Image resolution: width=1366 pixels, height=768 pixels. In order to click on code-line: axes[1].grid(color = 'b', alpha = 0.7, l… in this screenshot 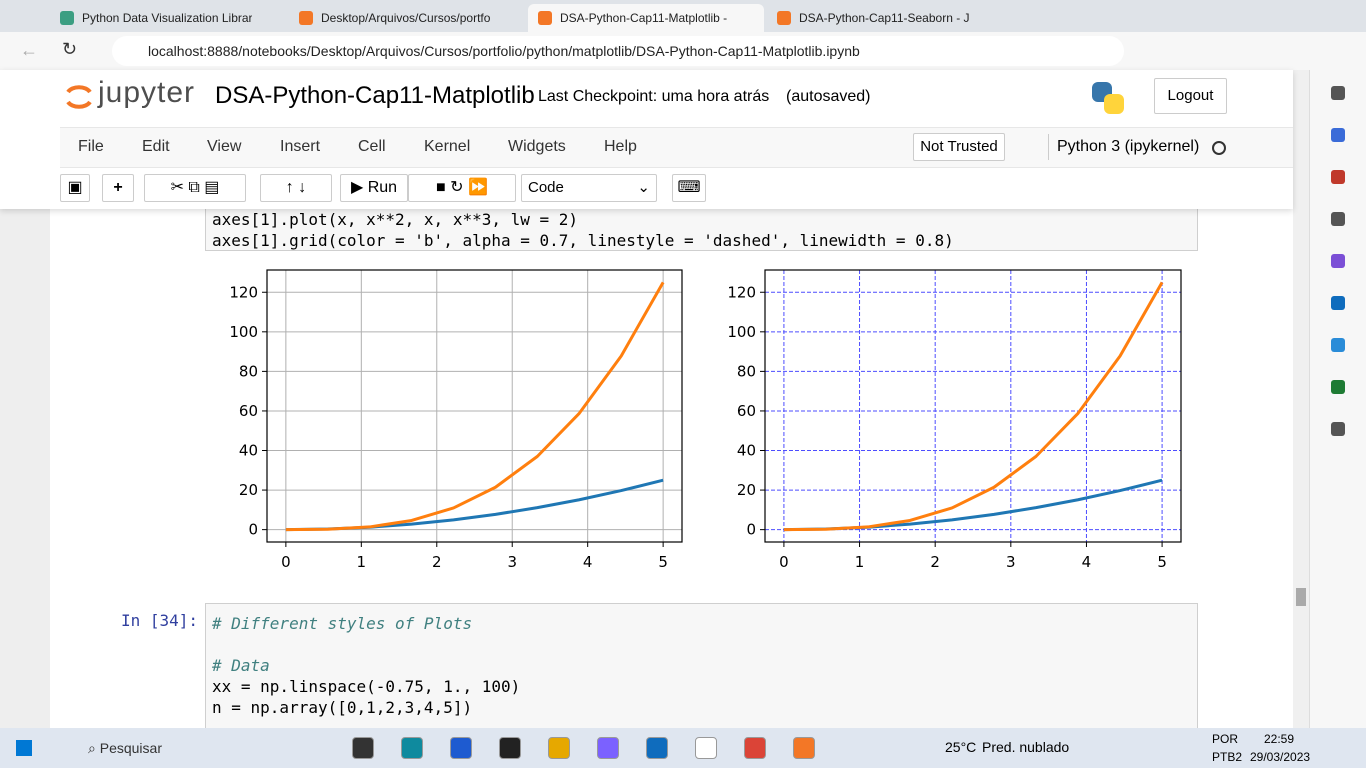, I will do `click(583, 240)`.